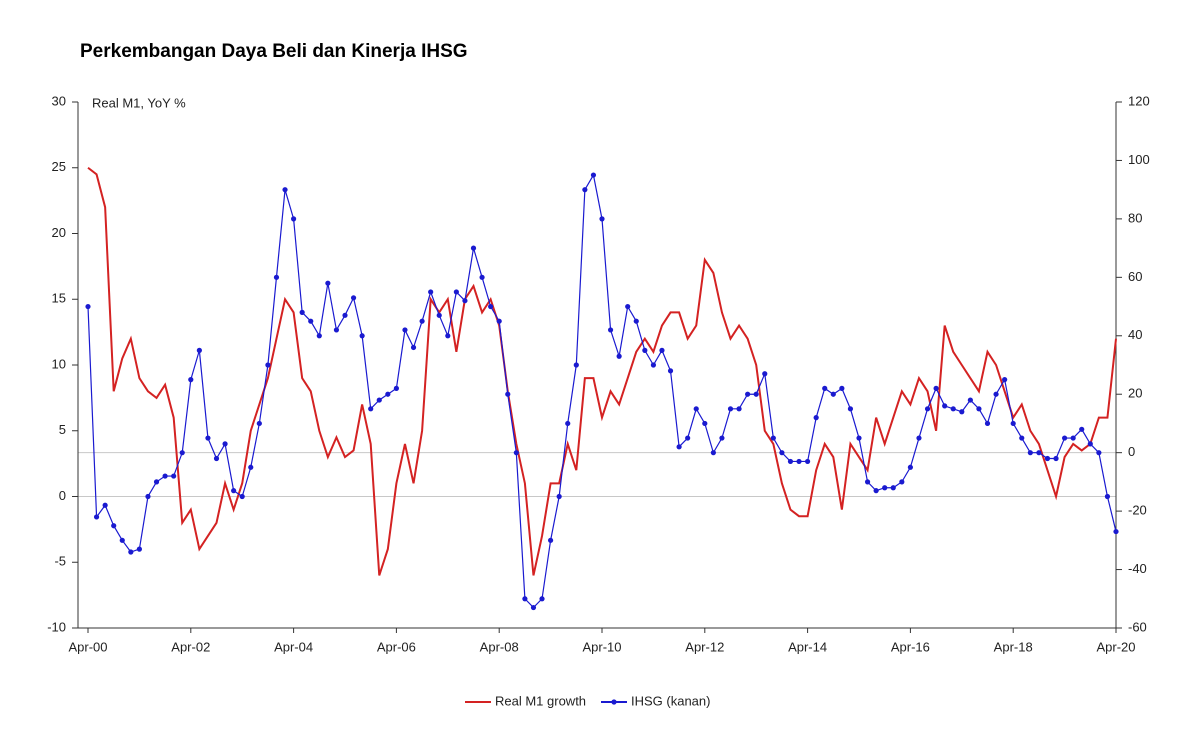  I want to click on x-tick-label: Apr-18, so click(1013, 646).